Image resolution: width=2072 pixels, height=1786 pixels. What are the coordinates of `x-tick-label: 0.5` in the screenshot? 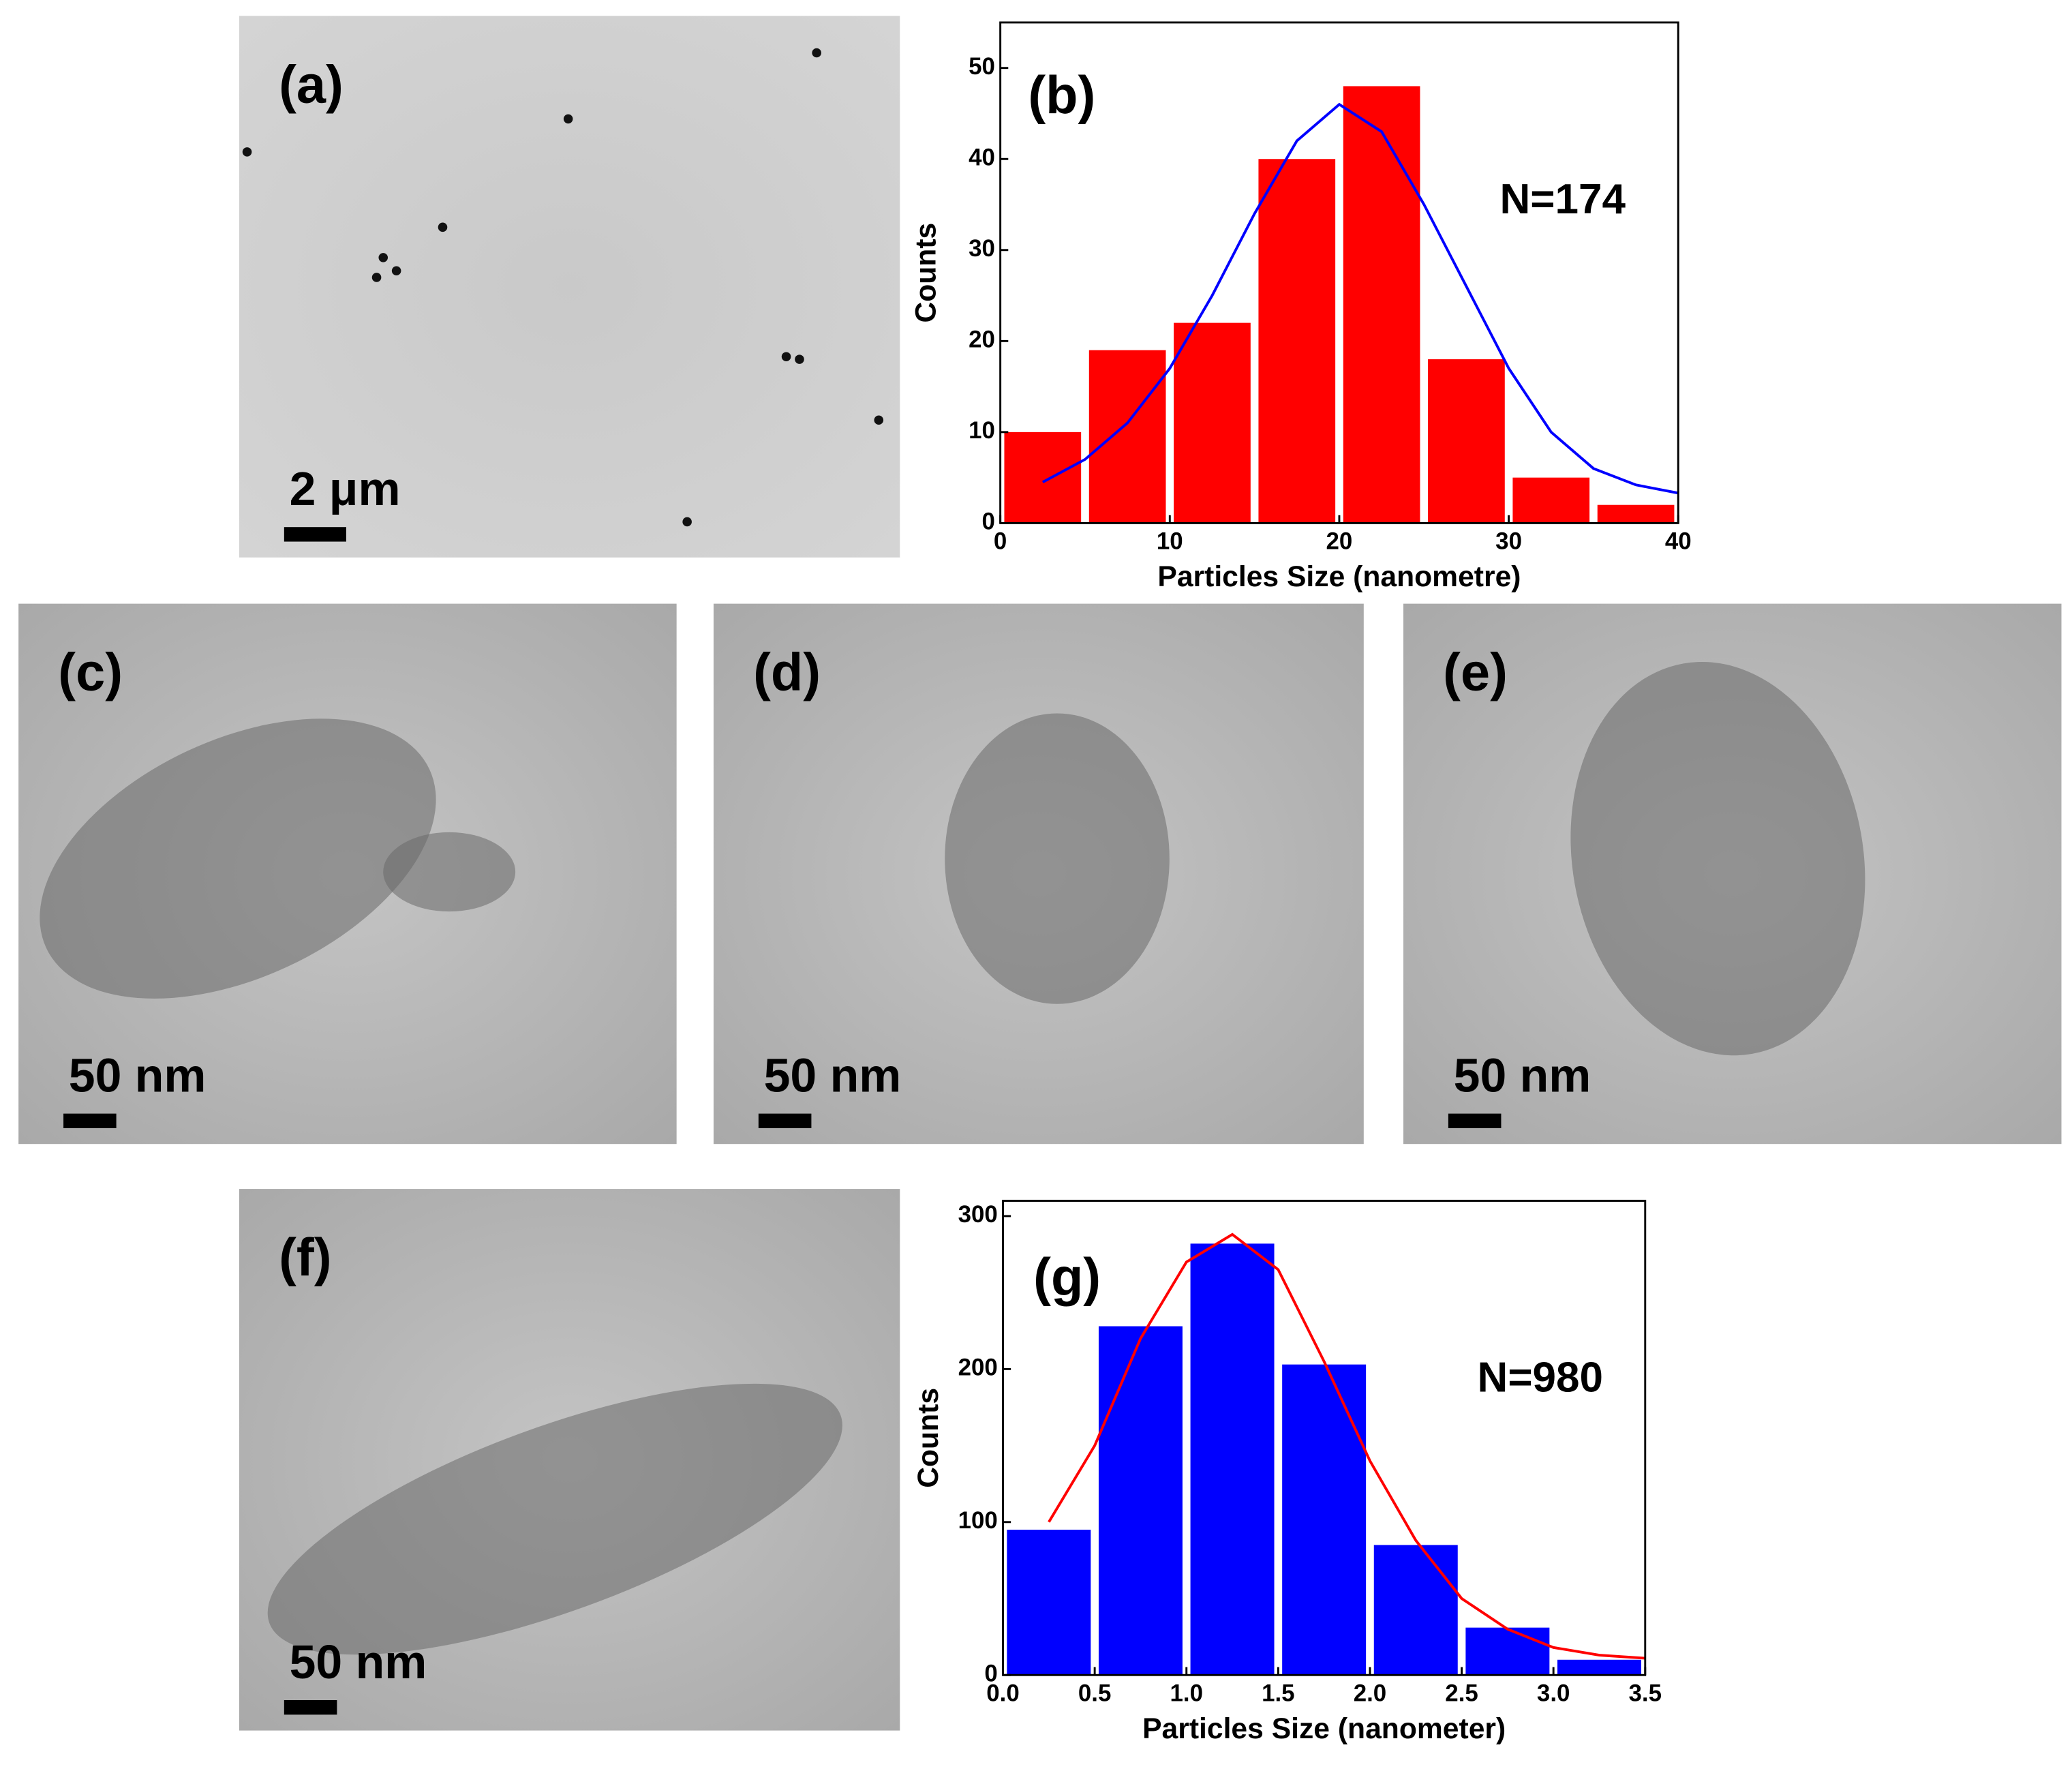 It's located at (1094, 1694).